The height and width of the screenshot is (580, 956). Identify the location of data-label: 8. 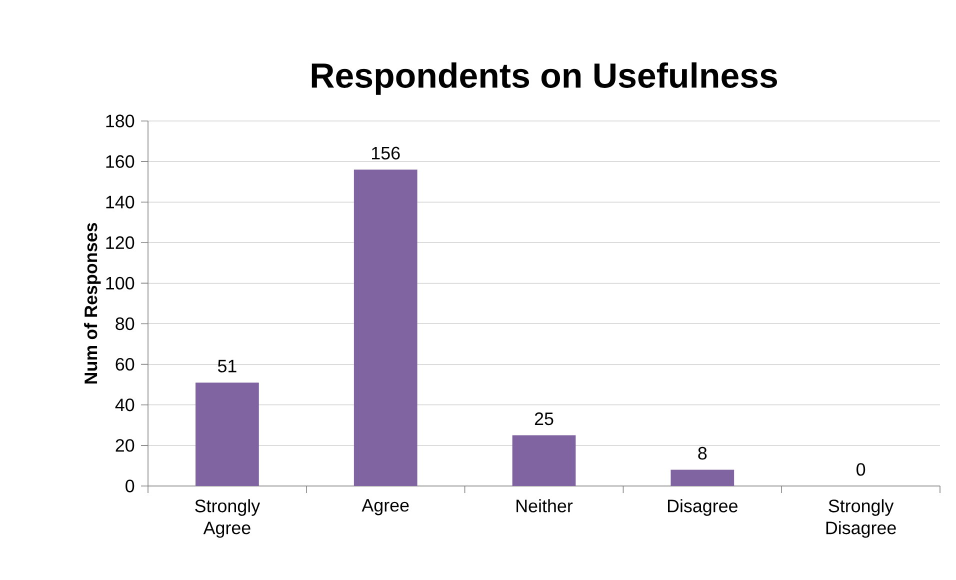
(702, 453).